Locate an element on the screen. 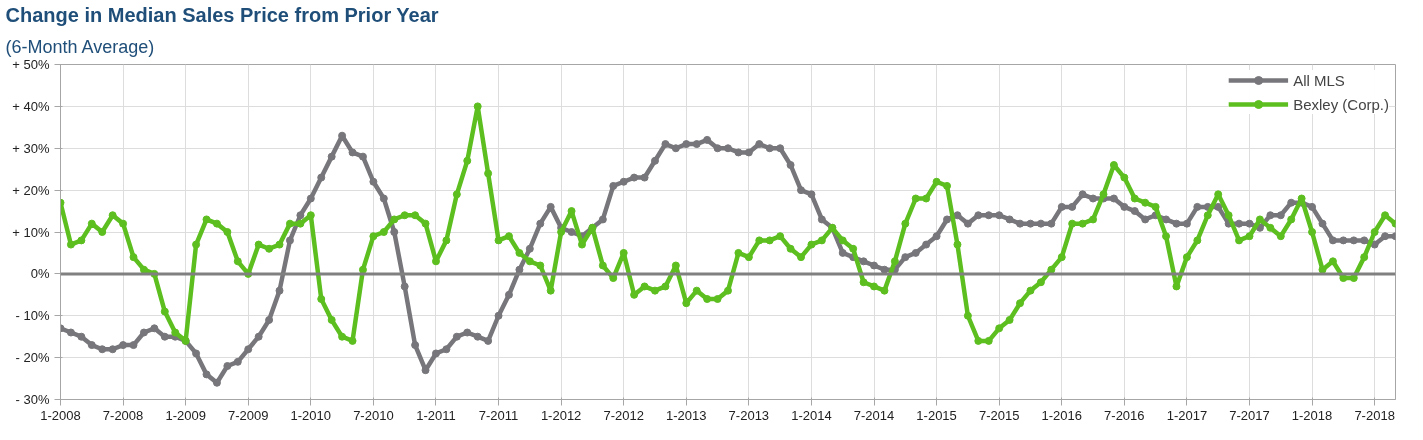 This screenshot has height=440, width=1423. x-tick-label: 1-2012 is located at coordinates (561, 415).